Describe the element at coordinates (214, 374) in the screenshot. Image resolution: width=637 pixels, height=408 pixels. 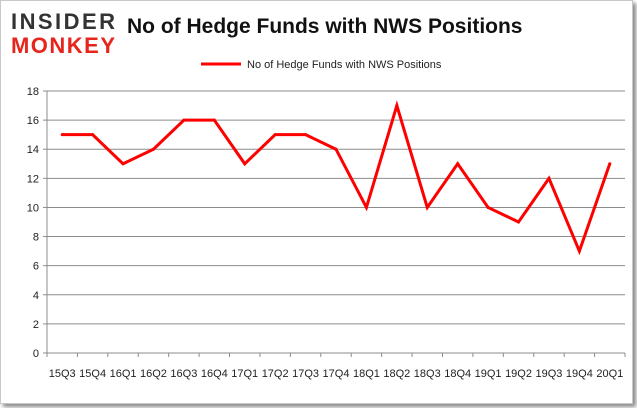
I see `x-tick-label: 16Q4` at that location.